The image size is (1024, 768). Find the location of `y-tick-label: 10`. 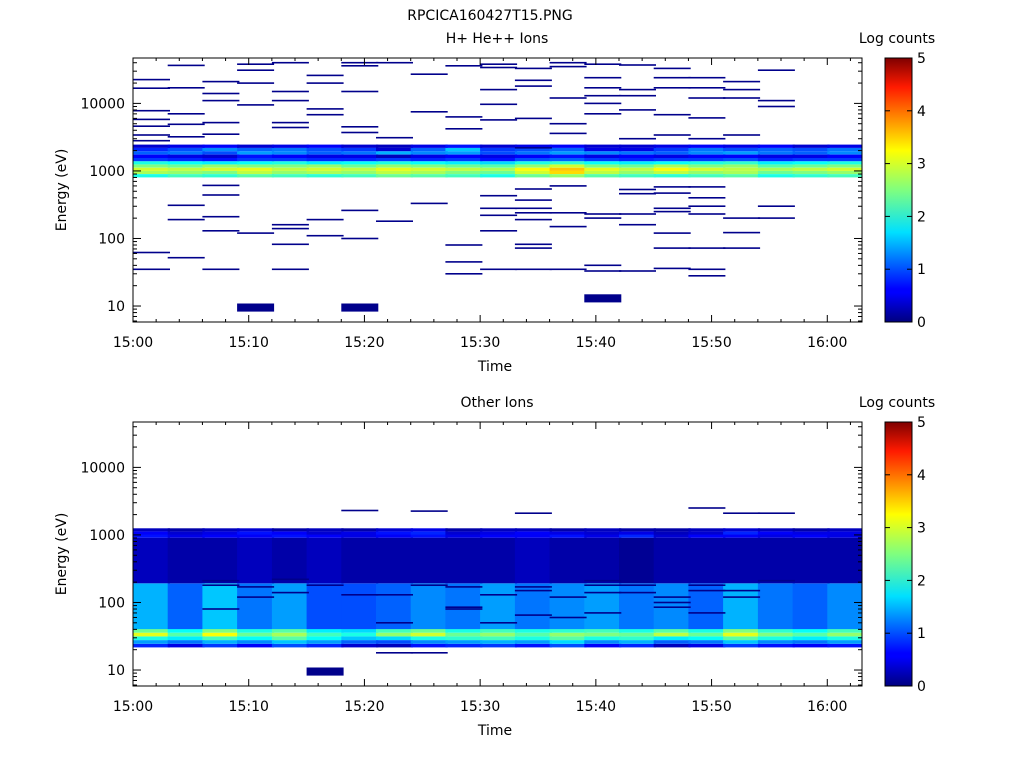

y-tick-label: 10 is located at coordinates (116, 671).